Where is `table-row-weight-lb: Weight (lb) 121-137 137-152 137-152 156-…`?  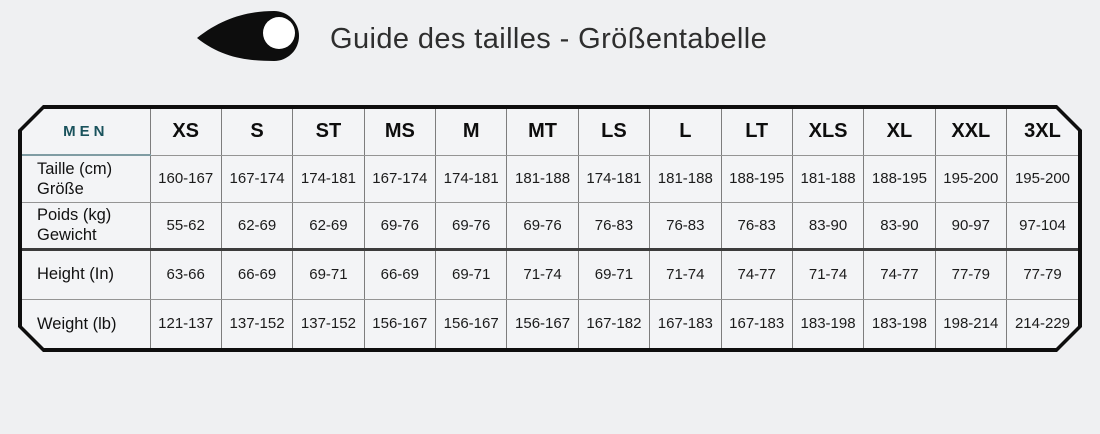 table-row-weight-lb: Weight (lb) 121-137 137-152 137-152 156-… is located at coordinates (550, 323).